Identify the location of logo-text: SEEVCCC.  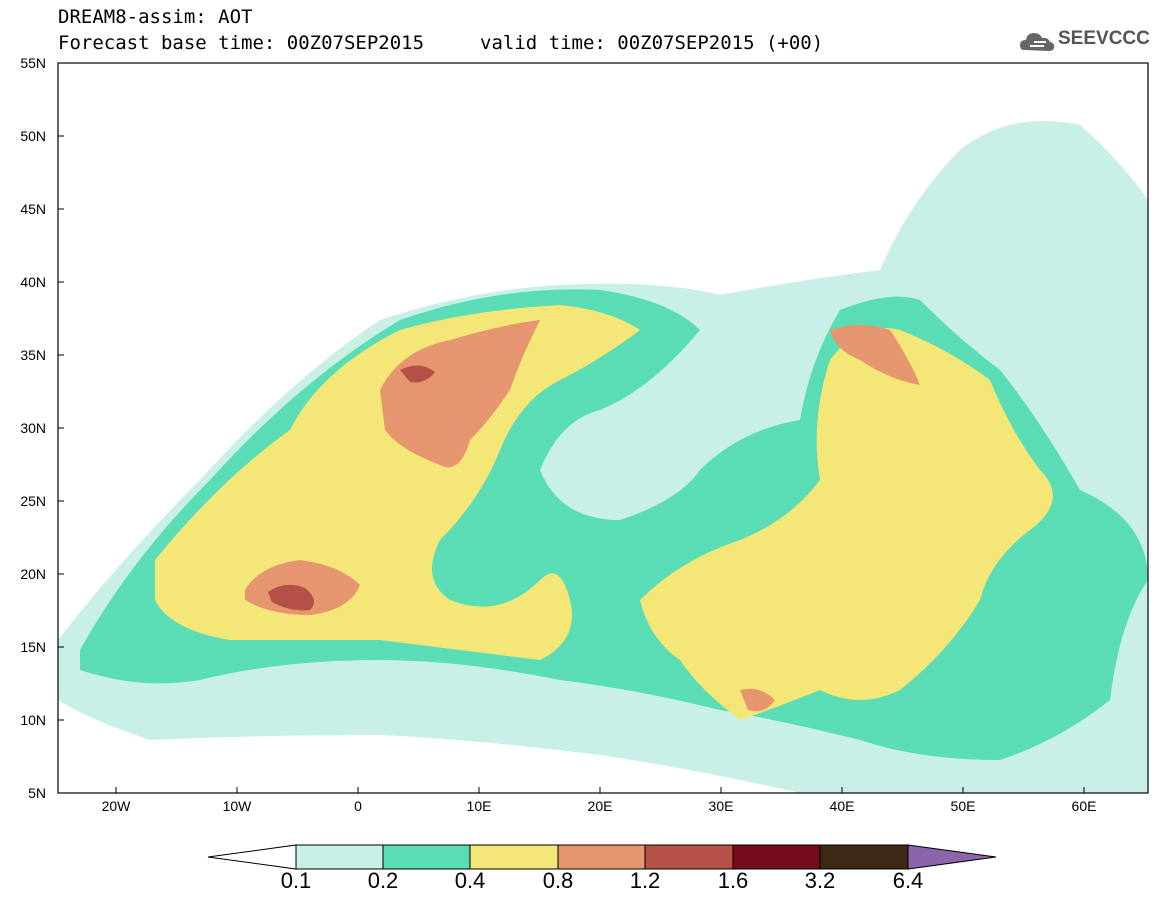
(1104, 38).